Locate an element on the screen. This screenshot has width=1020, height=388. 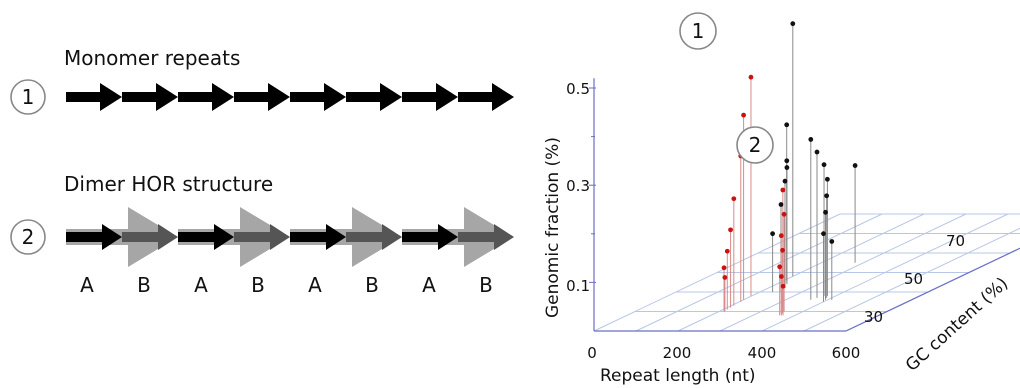
x-tick-600: 600 is located at coordinates (846, 353).